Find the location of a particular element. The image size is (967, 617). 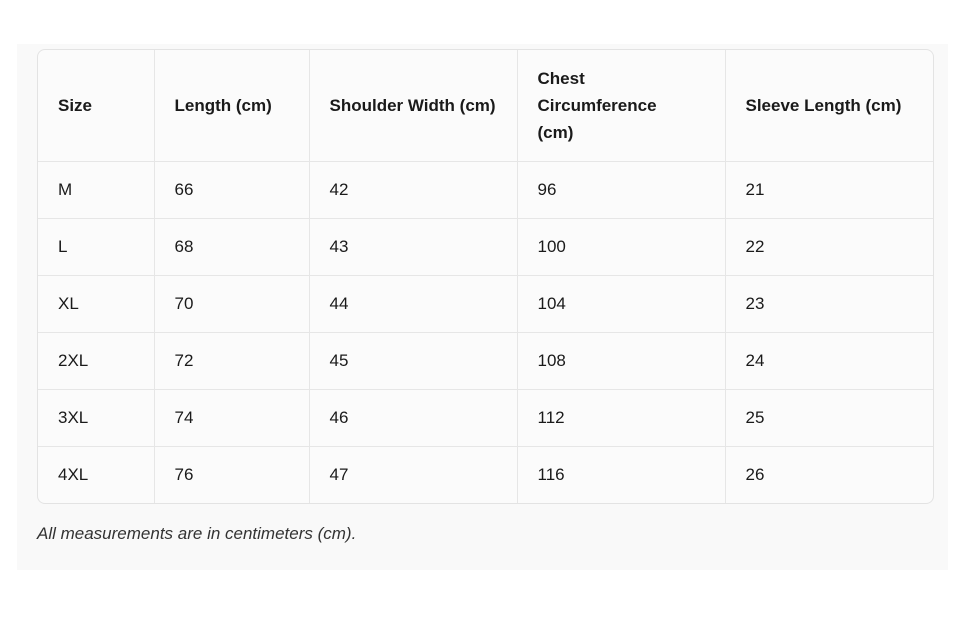

table-cell: 21 is located at coordinates (829, 190).